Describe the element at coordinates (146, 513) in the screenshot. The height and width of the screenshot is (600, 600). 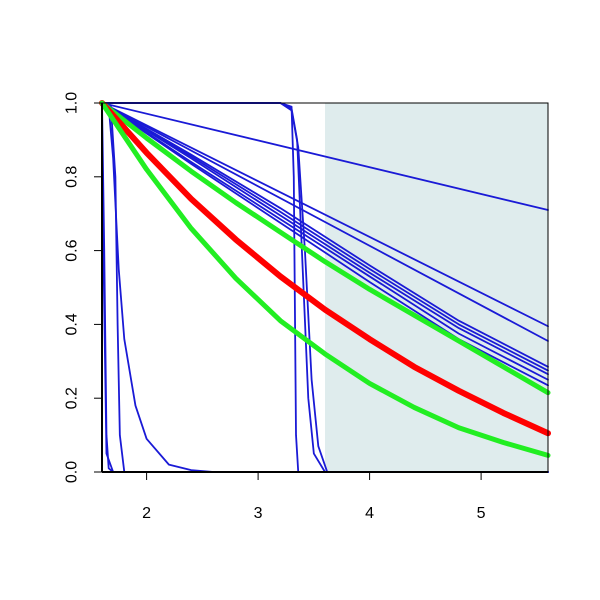
I see `x-tick-label-0: 2` at that location.